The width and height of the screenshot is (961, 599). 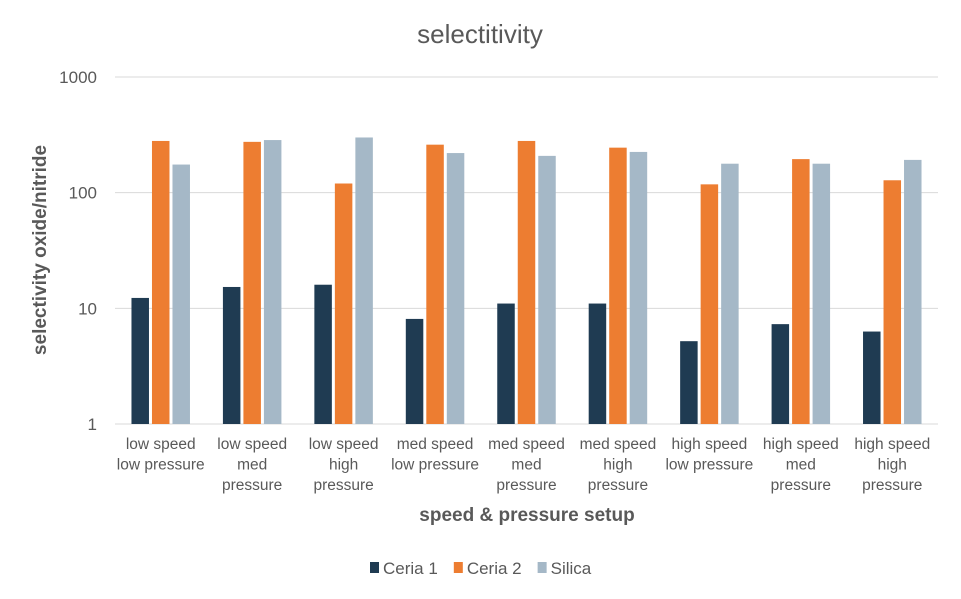 I want to click on x-category-label: med speed low pressure, so click(x=435, y=455).